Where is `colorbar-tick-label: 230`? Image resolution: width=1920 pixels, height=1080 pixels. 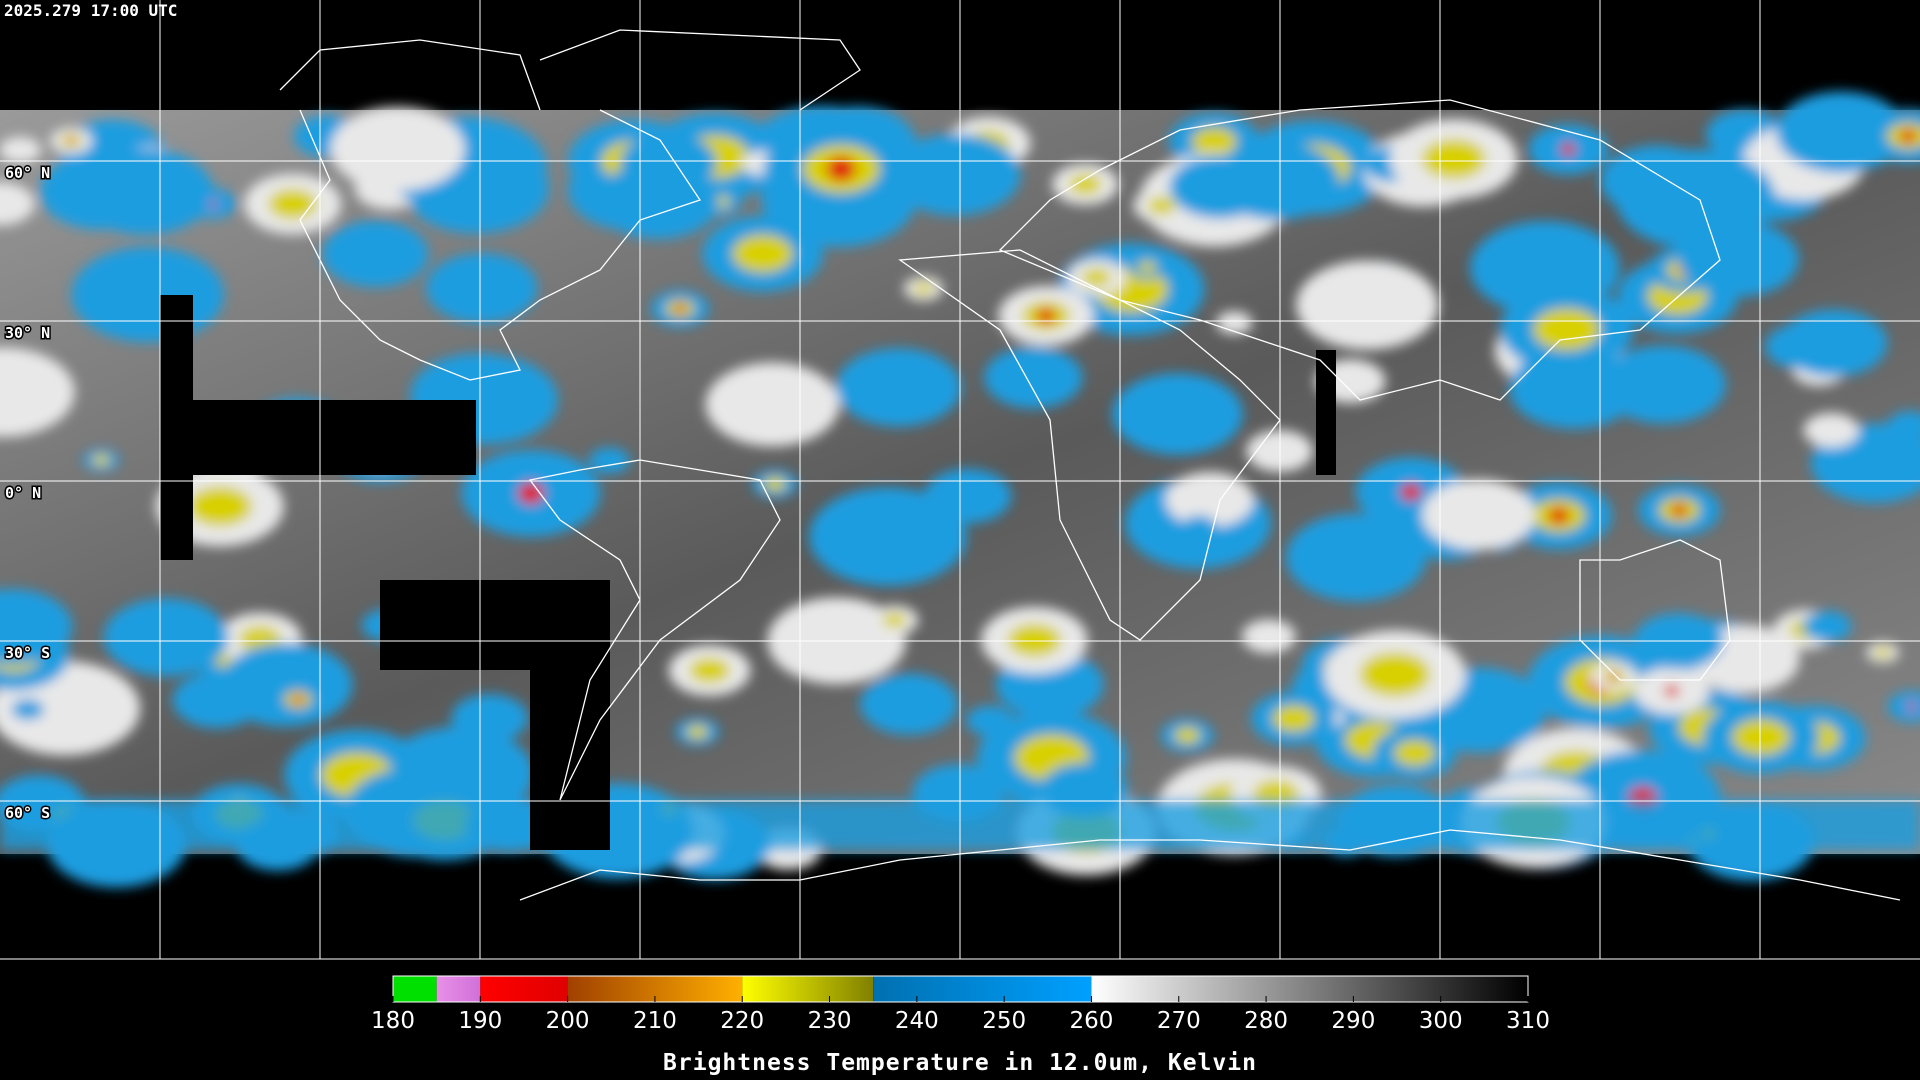
colorbar-tick-label: 230 is located at coordinates (830, 1021).